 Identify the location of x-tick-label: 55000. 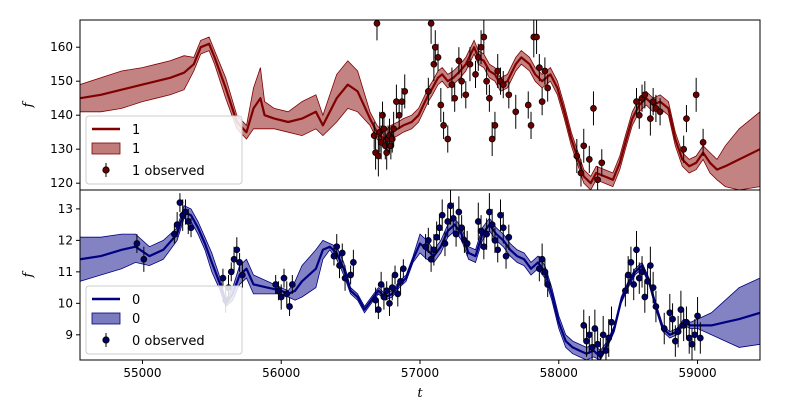
(142, 373).